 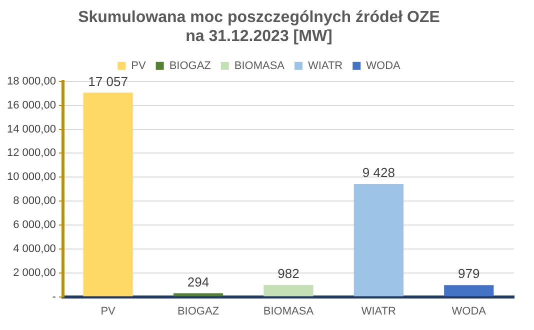 What do you see at coordinates (108, 311) in the screenshot?
I see `x-tick-label: PV` at bounding box center [108, 311].